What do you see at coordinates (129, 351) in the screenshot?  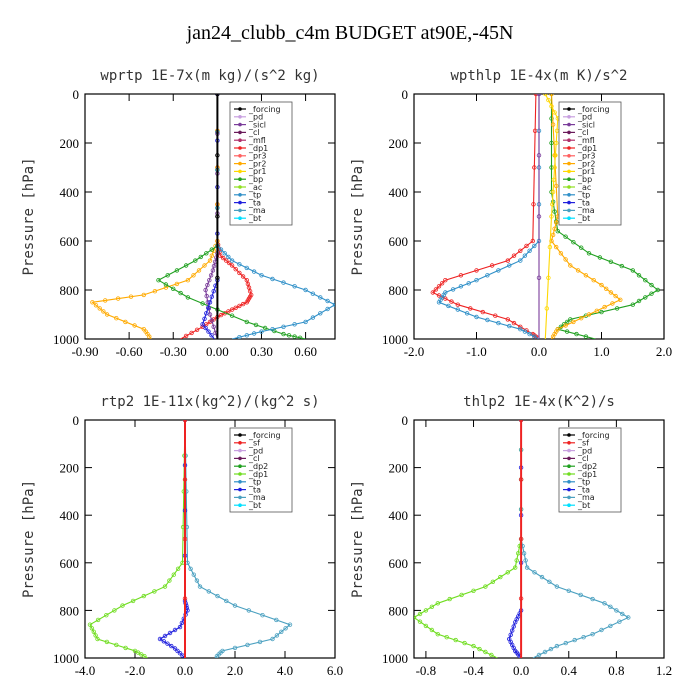 I see `x-tick-label: -0.60` at bounding box center [129, 351].